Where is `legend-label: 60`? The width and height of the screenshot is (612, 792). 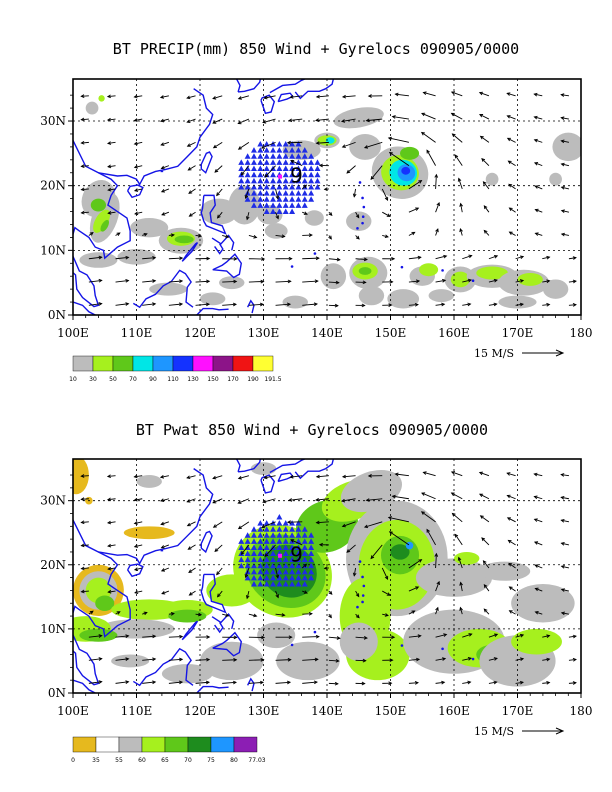 legend-label: 60 is located at coordinates (142, 760).